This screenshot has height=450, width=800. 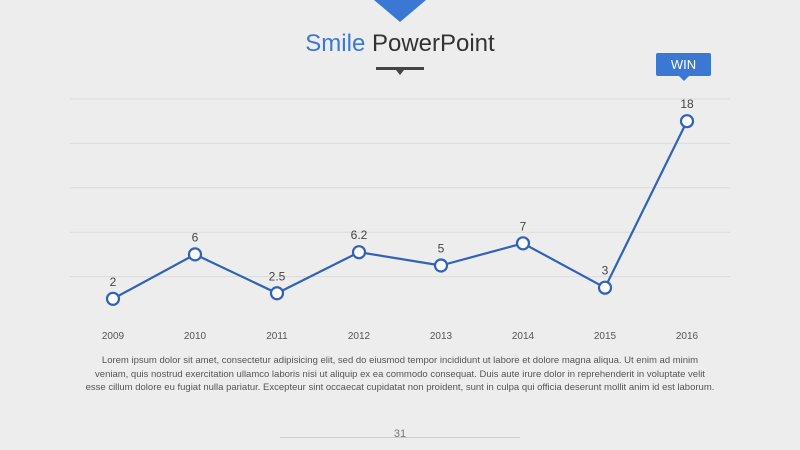 What do you see at coordinates (683, 67) in the screenshot?
I see `win-badge: WIN` at bounding box center [683, 67].